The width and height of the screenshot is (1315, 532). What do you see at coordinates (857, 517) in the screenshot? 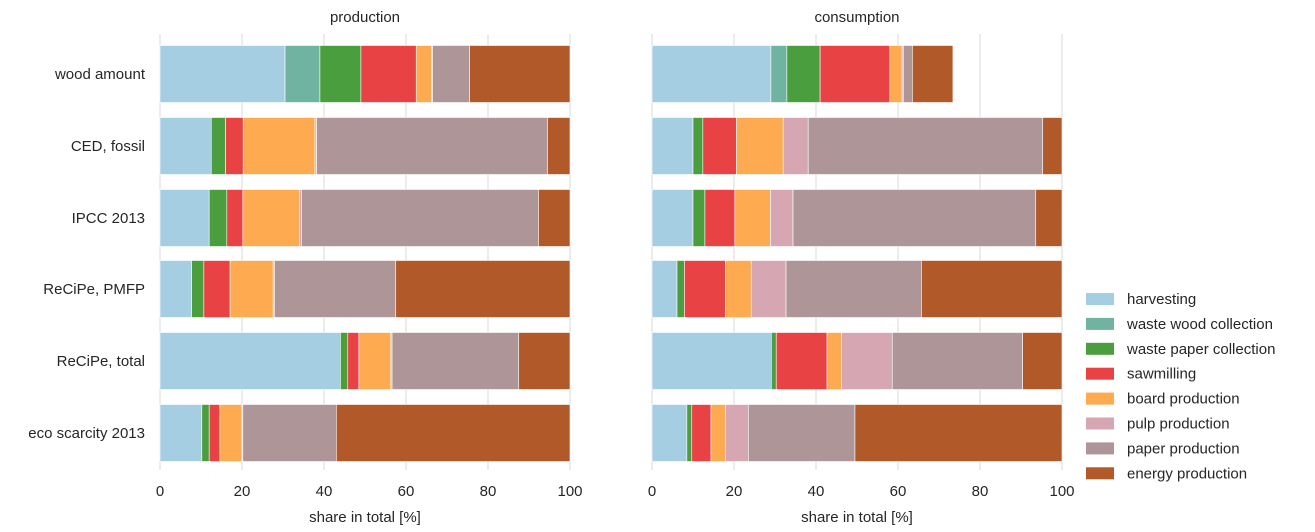
I see `x-axis-label: share in total [%]` at bounding box center [857, 517].